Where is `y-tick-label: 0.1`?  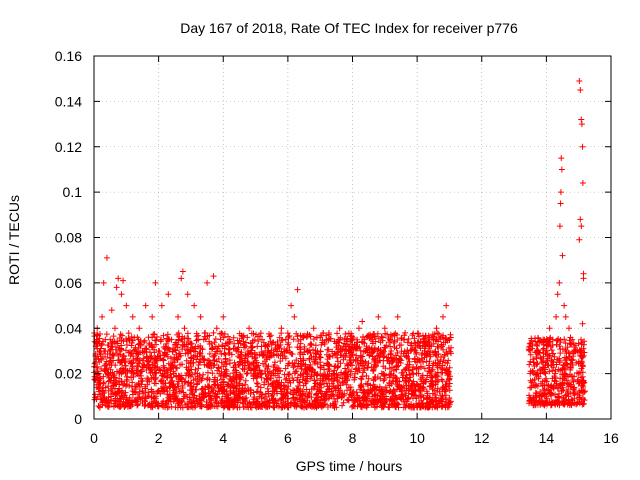 y-tick-label: 0.1 is located at coordinates (73, 192).